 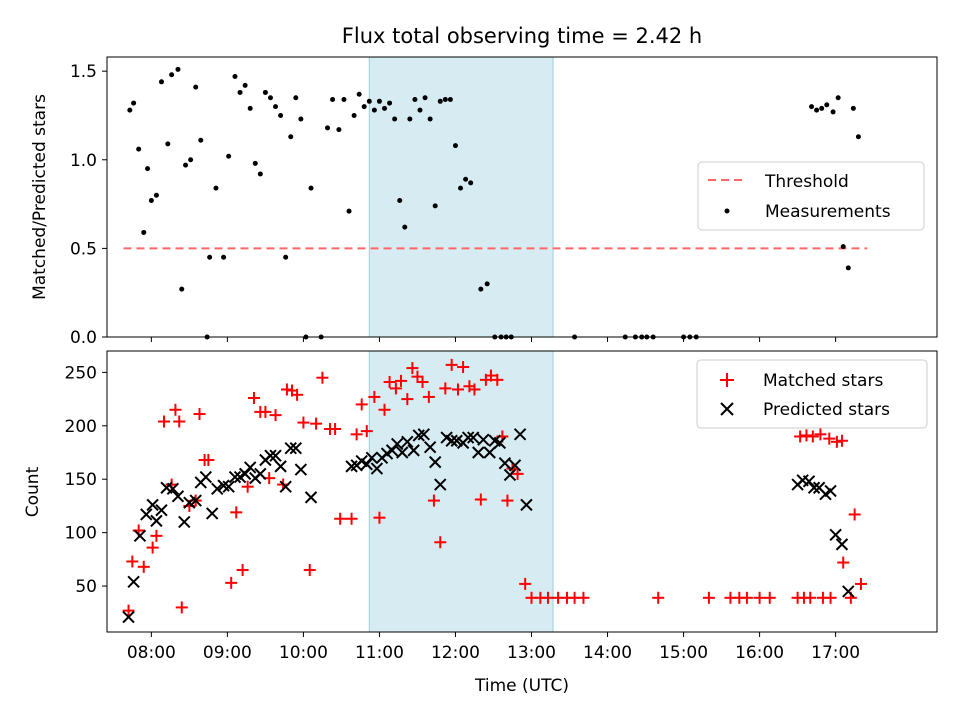 What do you see at coordinates (727, 211) in the screenshot?
I see `legend-measurements-marker` at bounding box center [727, 211].